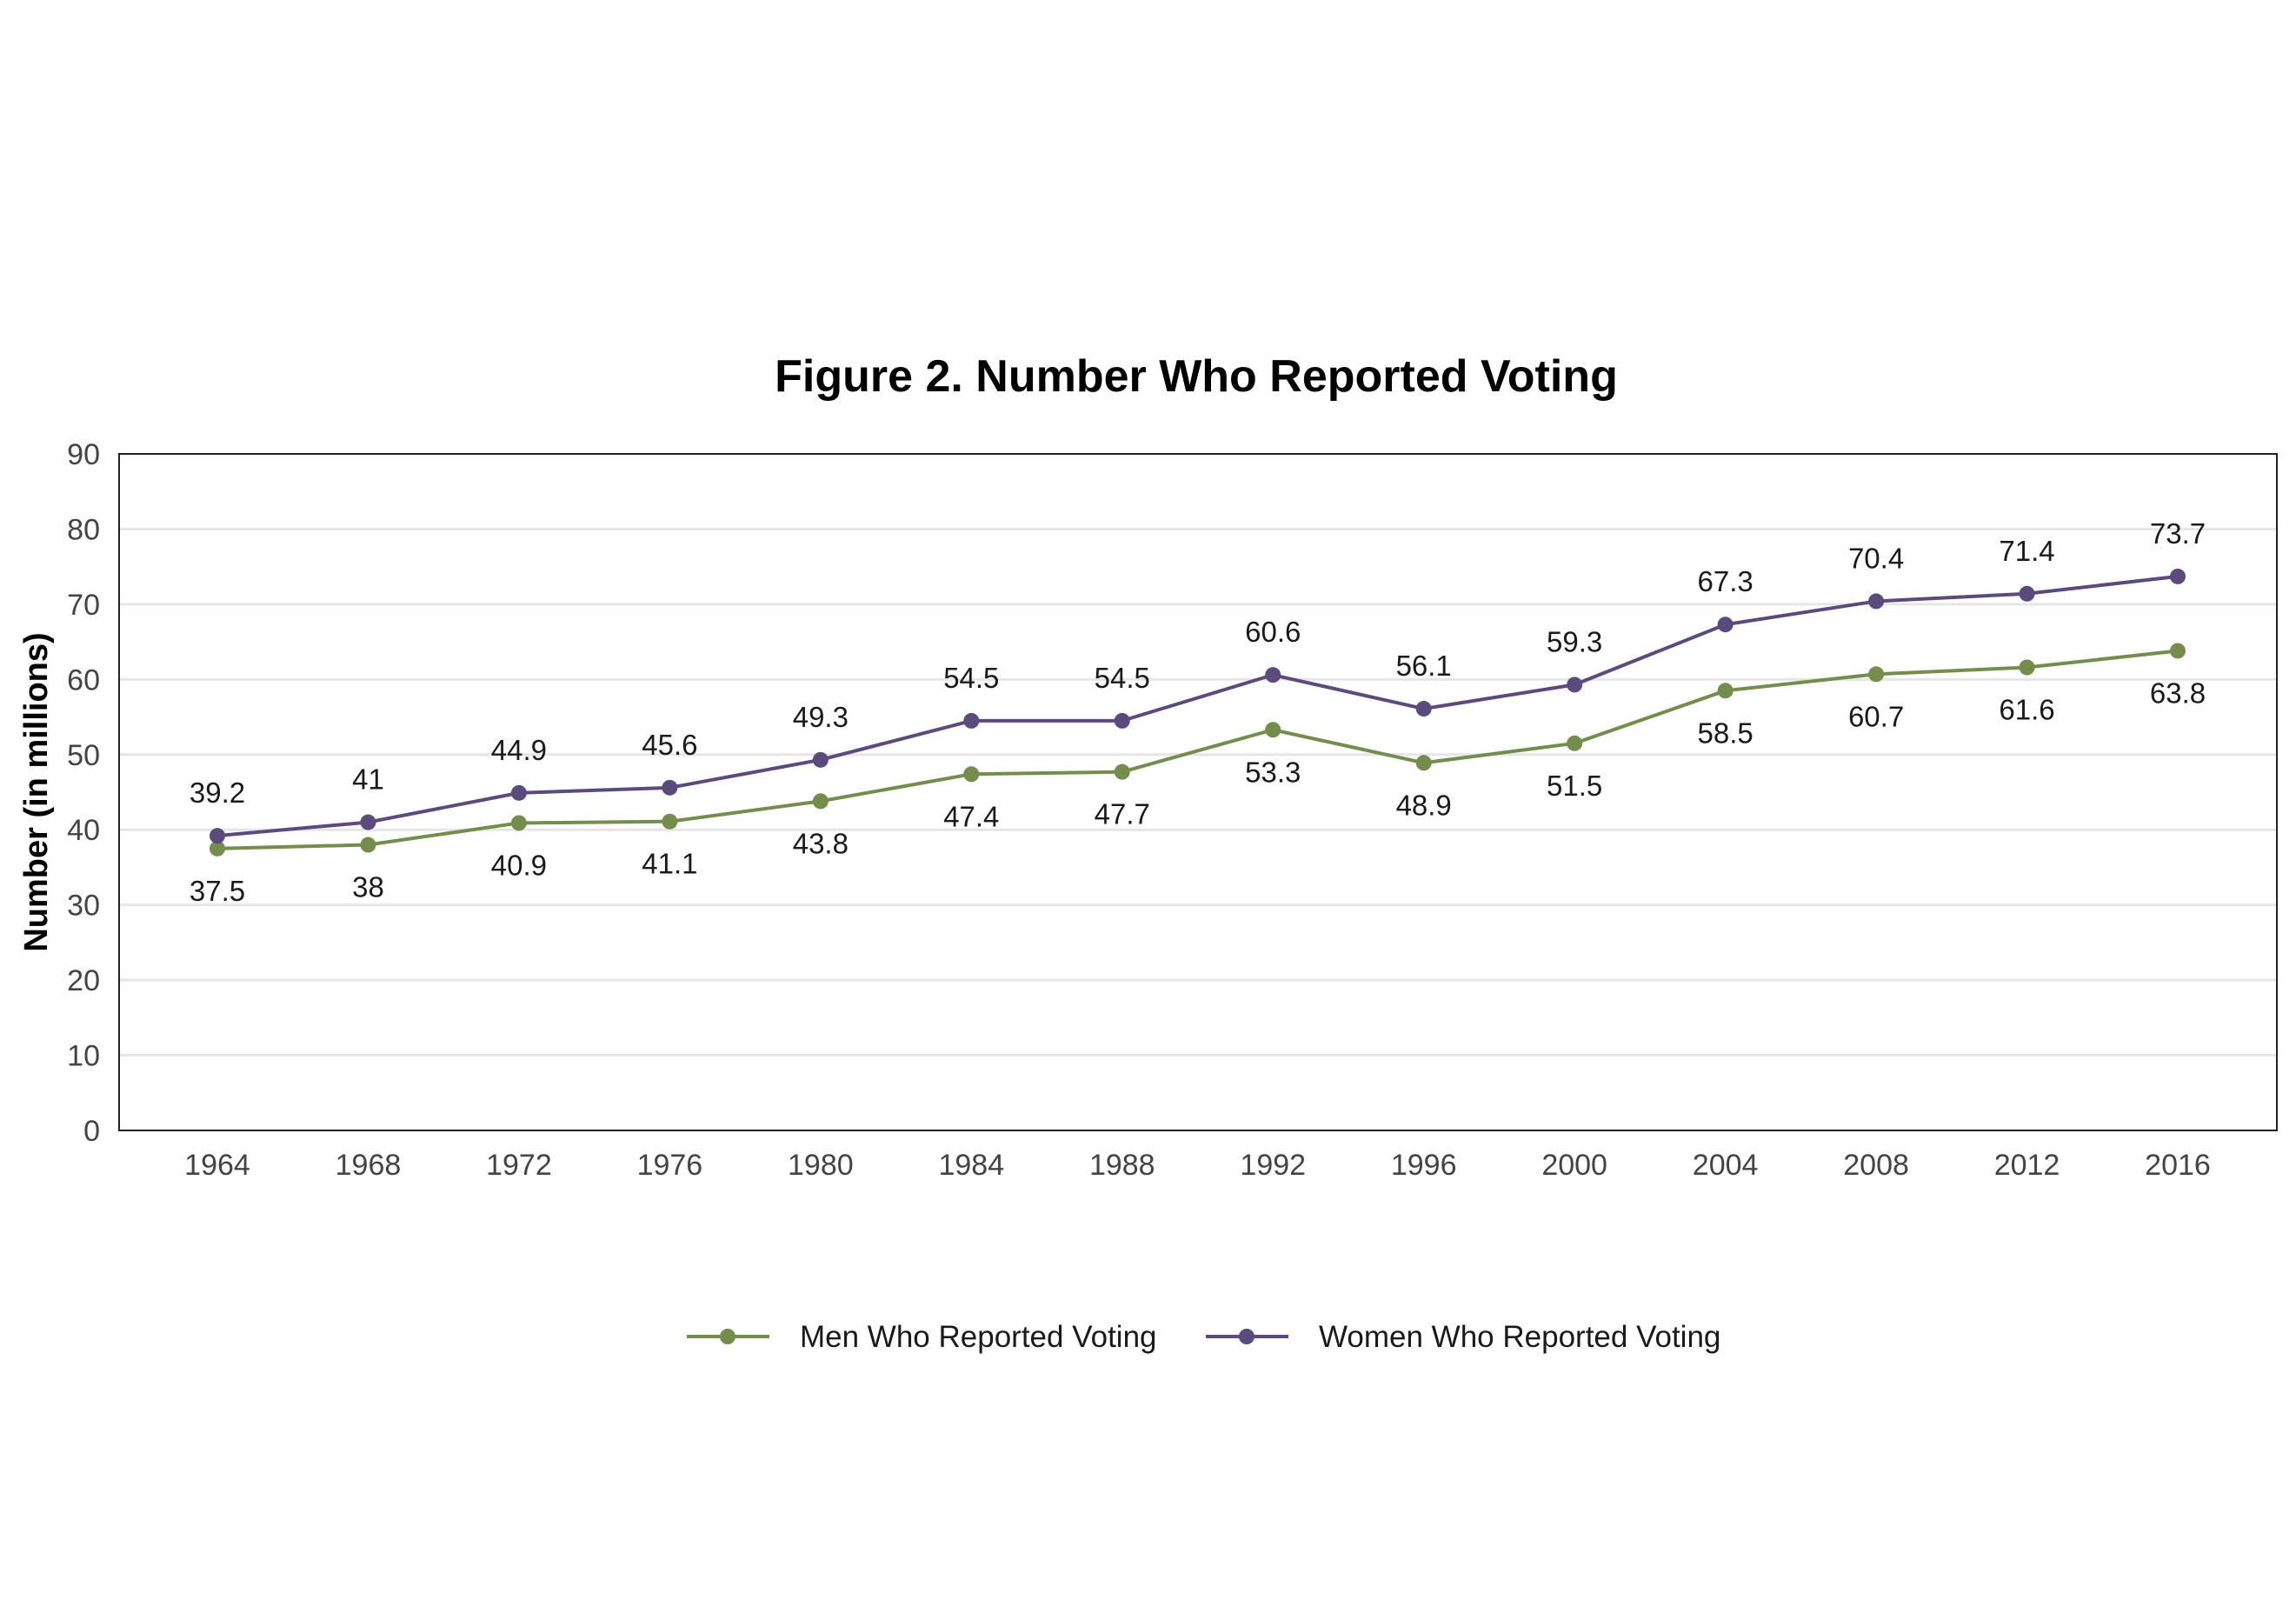 This screenshot has width=2296, height=1620. Describe the element at coordinates (669, 864) in the screenshot. I see `data-label: 41.1` at that location.